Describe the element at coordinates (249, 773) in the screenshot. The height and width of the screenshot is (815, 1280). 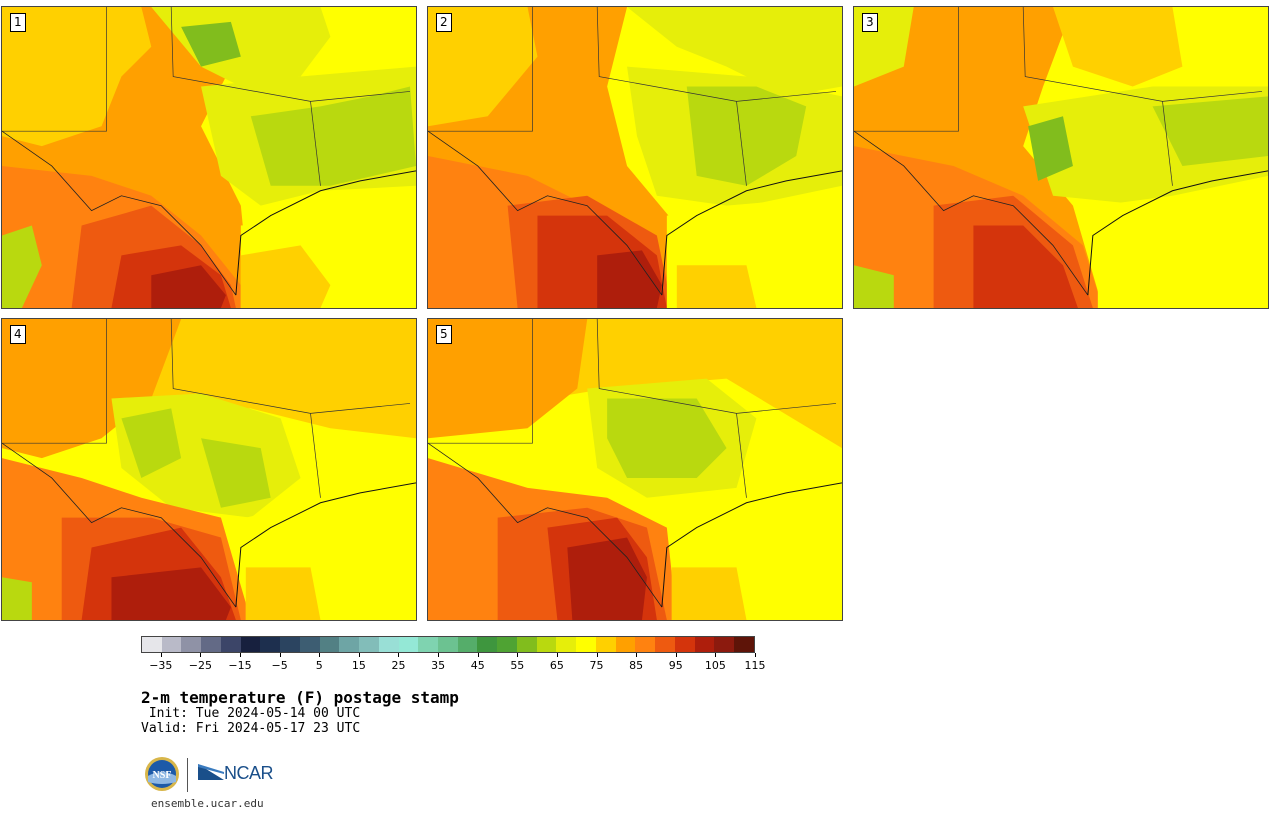
I see `ncar-logo-text: NCAR` at that location.